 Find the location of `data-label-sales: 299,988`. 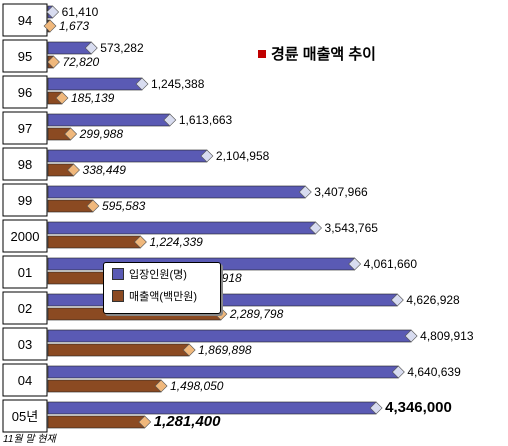

data-label-sales: 299,988 is located at coordinates (101, 134).